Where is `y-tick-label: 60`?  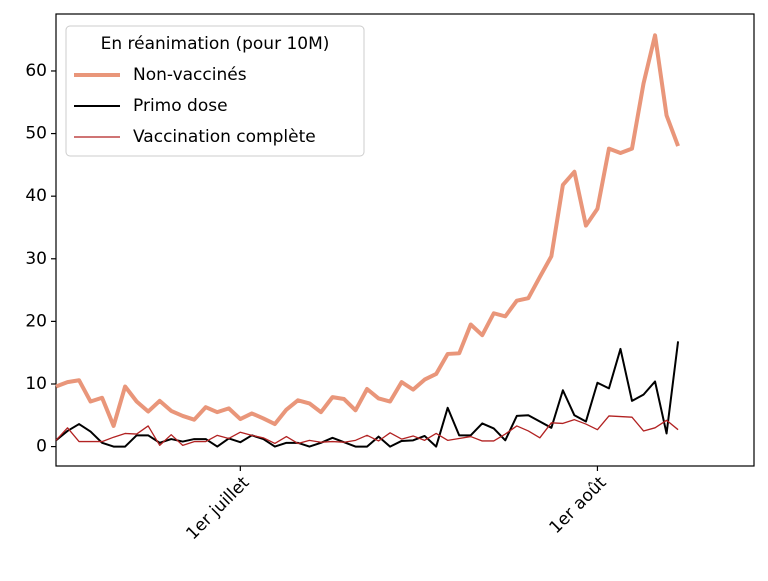
y-tick-label: 60 is located at coordinates (36, 71).